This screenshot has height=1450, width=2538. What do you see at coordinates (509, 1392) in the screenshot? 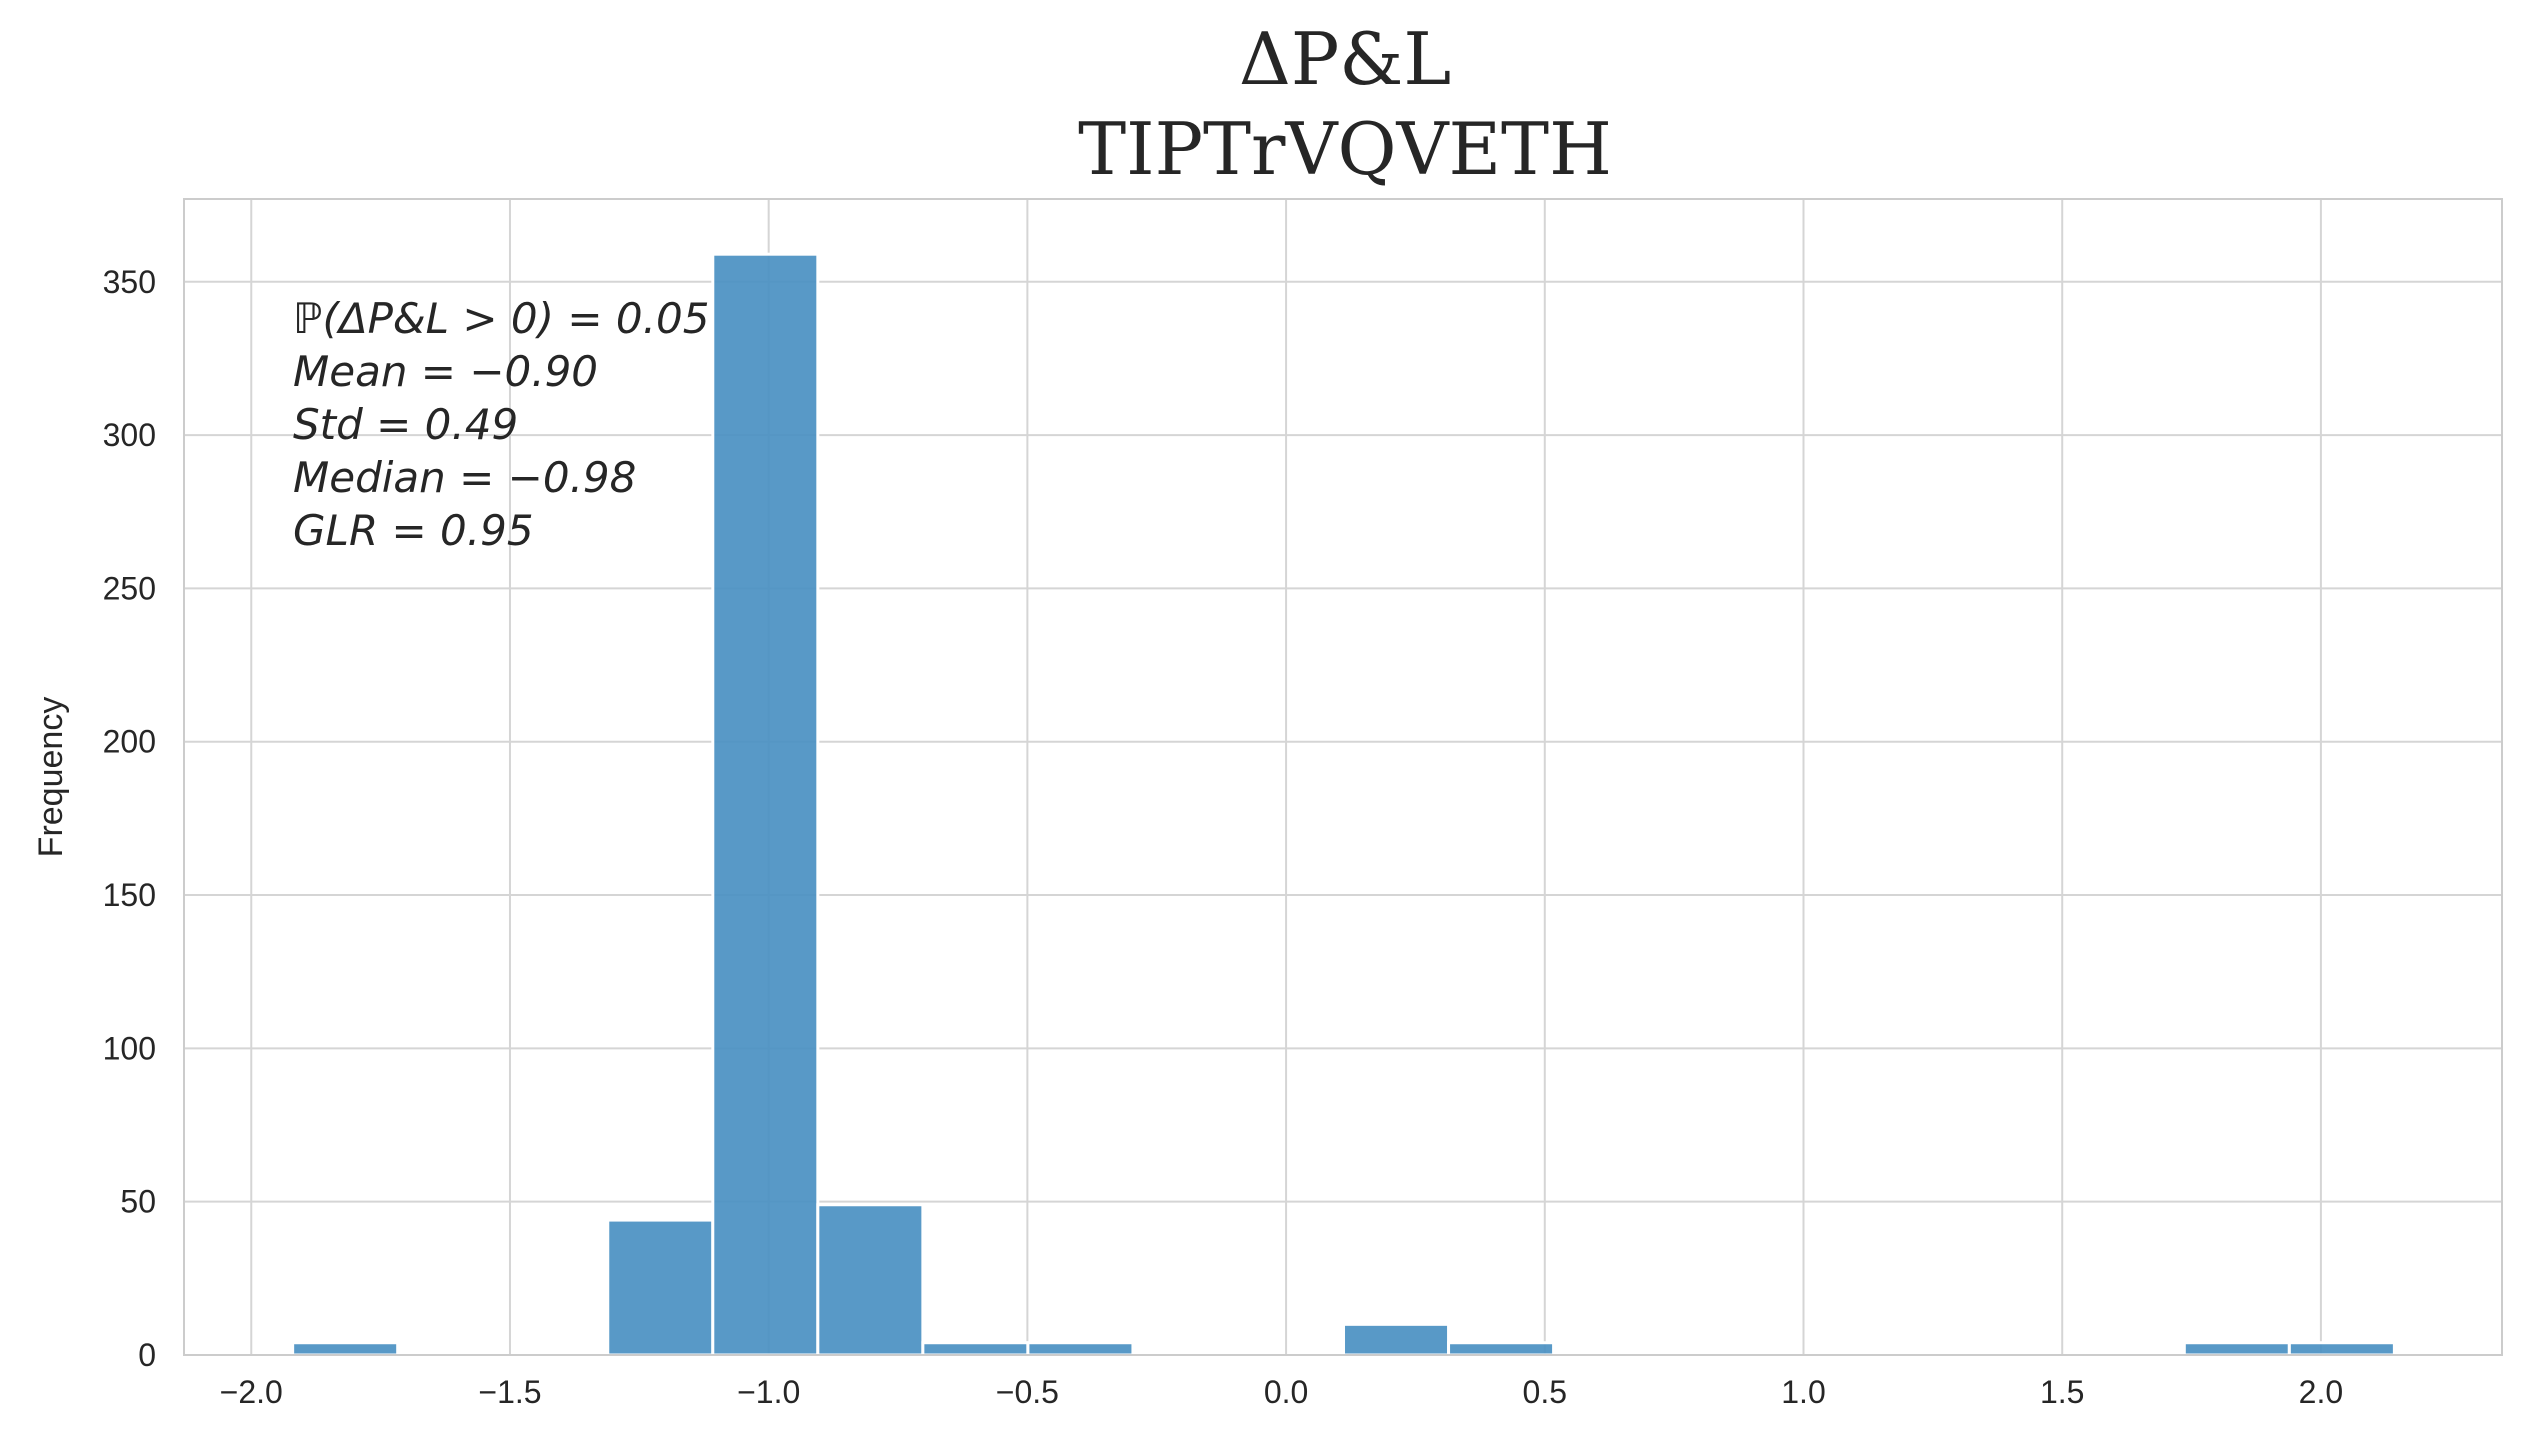
I see `x-tick-label: −1.5` at bounding box center [509, 1392].